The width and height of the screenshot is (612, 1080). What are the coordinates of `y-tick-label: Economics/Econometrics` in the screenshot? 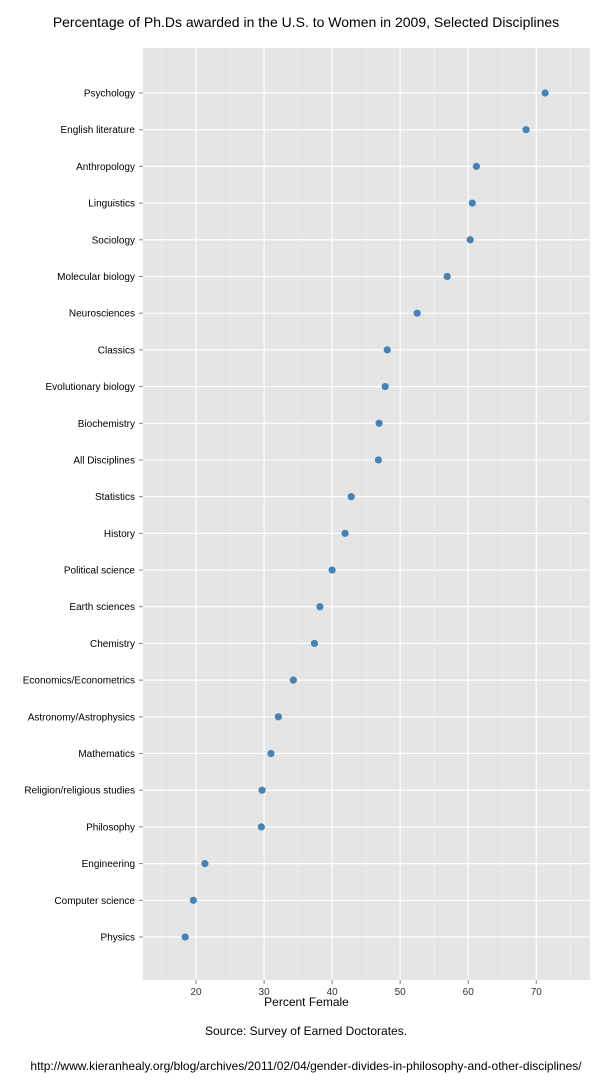 It's located at (79, 681).